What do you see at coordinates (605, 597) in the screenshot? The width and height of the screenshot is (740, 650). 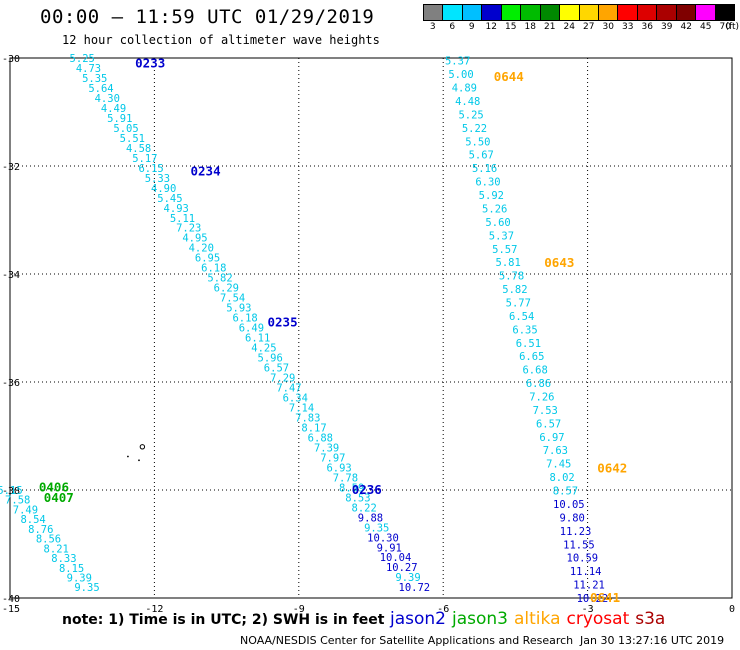 I see `pass-label-0641: 0641` at bounding box center [605, 597].